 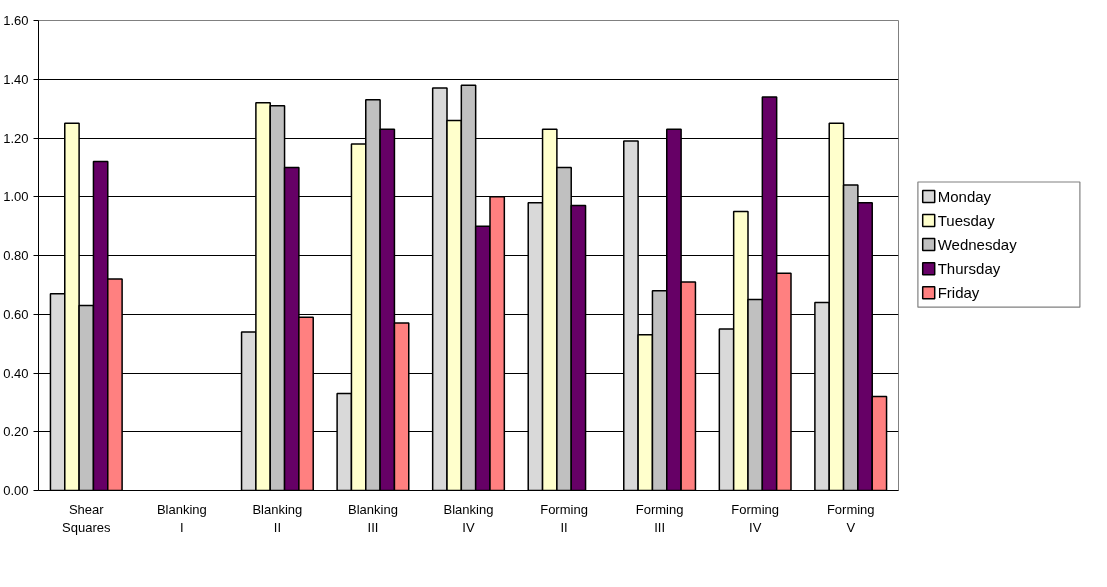 What do you see at coordinates (16, 490) in the screenshot?
I see `y-tick-label: 0.00` at bounding box center [16, 490].